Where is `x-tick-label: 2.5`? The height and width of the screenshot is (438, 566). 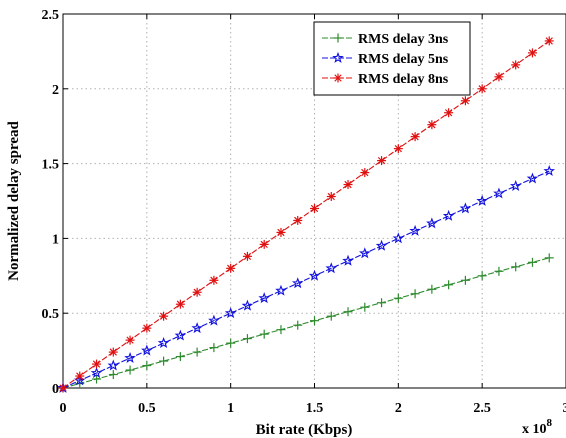 x-tick-label: 2.5 is located at coordinates (482, 408).